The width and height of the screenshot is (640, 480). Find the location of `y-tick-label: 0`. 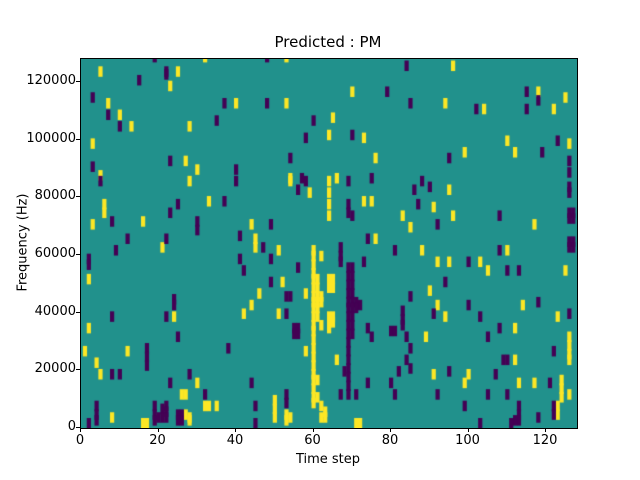

y-tick-label: 0 is located at coordinates (71, 426).